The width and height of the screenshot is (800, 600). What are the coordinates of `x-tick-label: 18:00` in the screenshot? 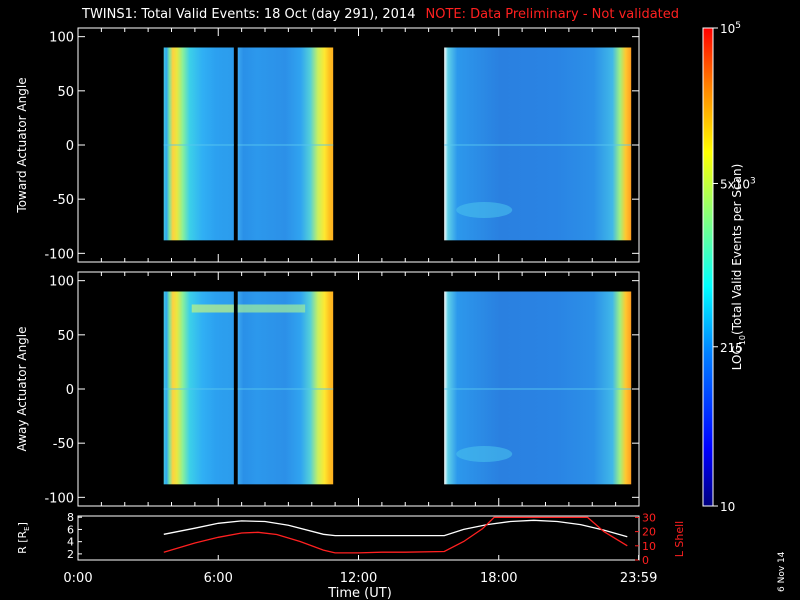 It's located at (498, 578).